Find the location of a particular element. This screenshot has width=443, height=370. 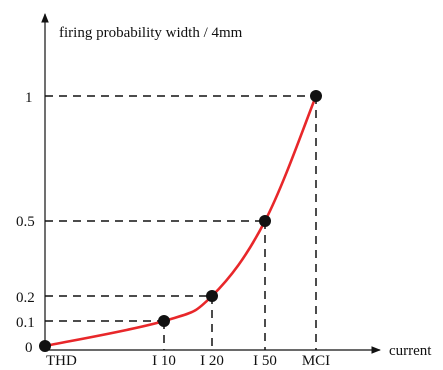

y-axis-label: firing probability width / 4mm is located at coordinates (151, 33).